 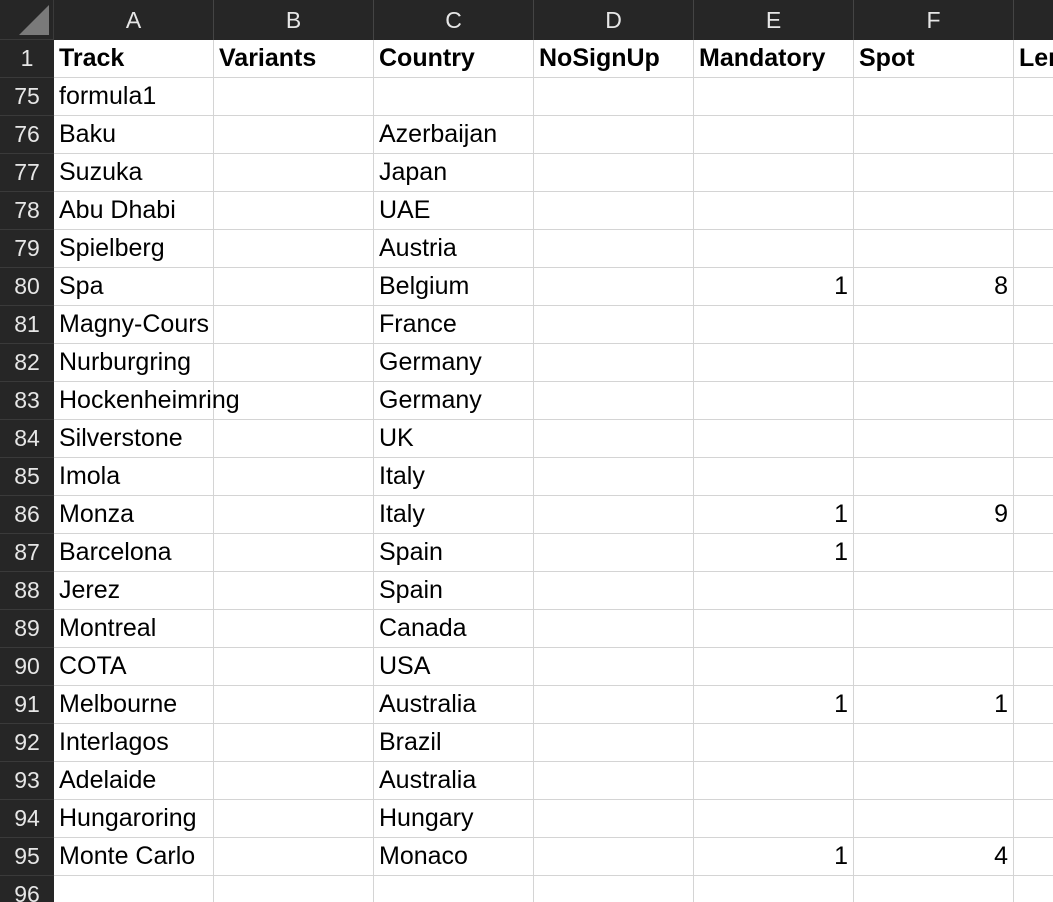 What do you see at coordinates (134, 249) in the screenshot?
I see `cell-a79: Spielberg` at bounding box center [134, 249].